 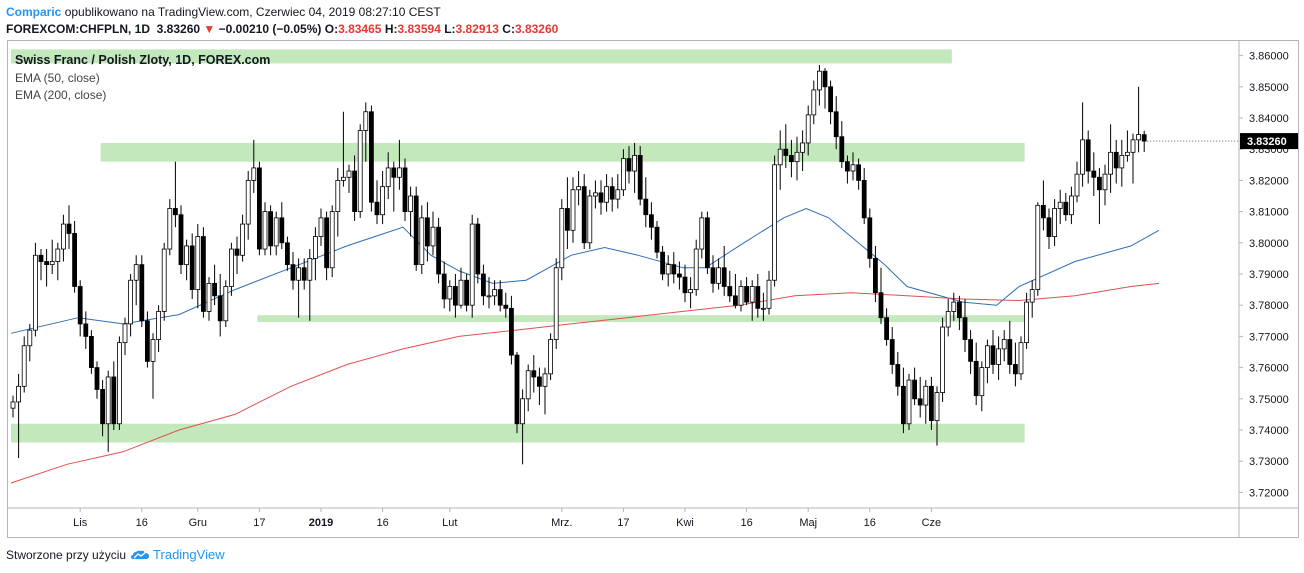 I want to click on y-tick-label: 3.80000, so click(x=1269, y=244).